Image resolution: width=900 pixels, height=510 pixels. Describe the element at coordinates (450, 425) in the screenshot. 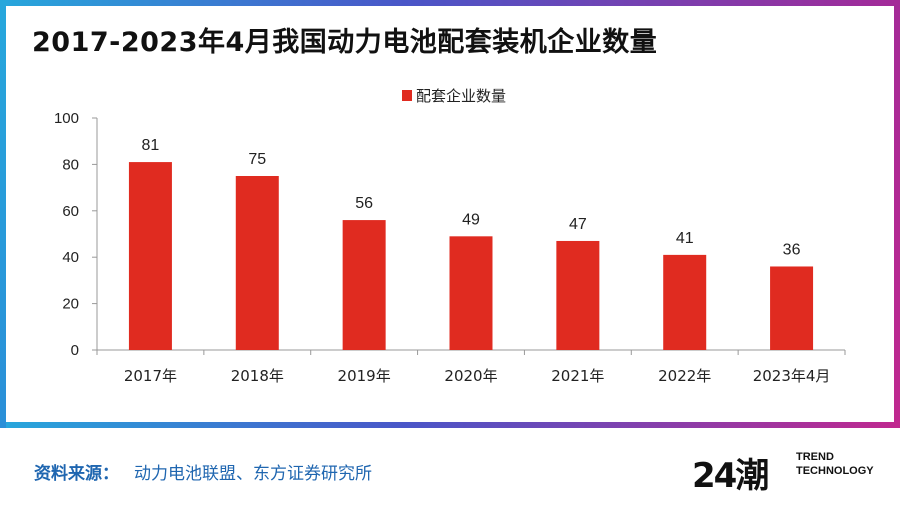

I see `frame-bottom-border` at that location.